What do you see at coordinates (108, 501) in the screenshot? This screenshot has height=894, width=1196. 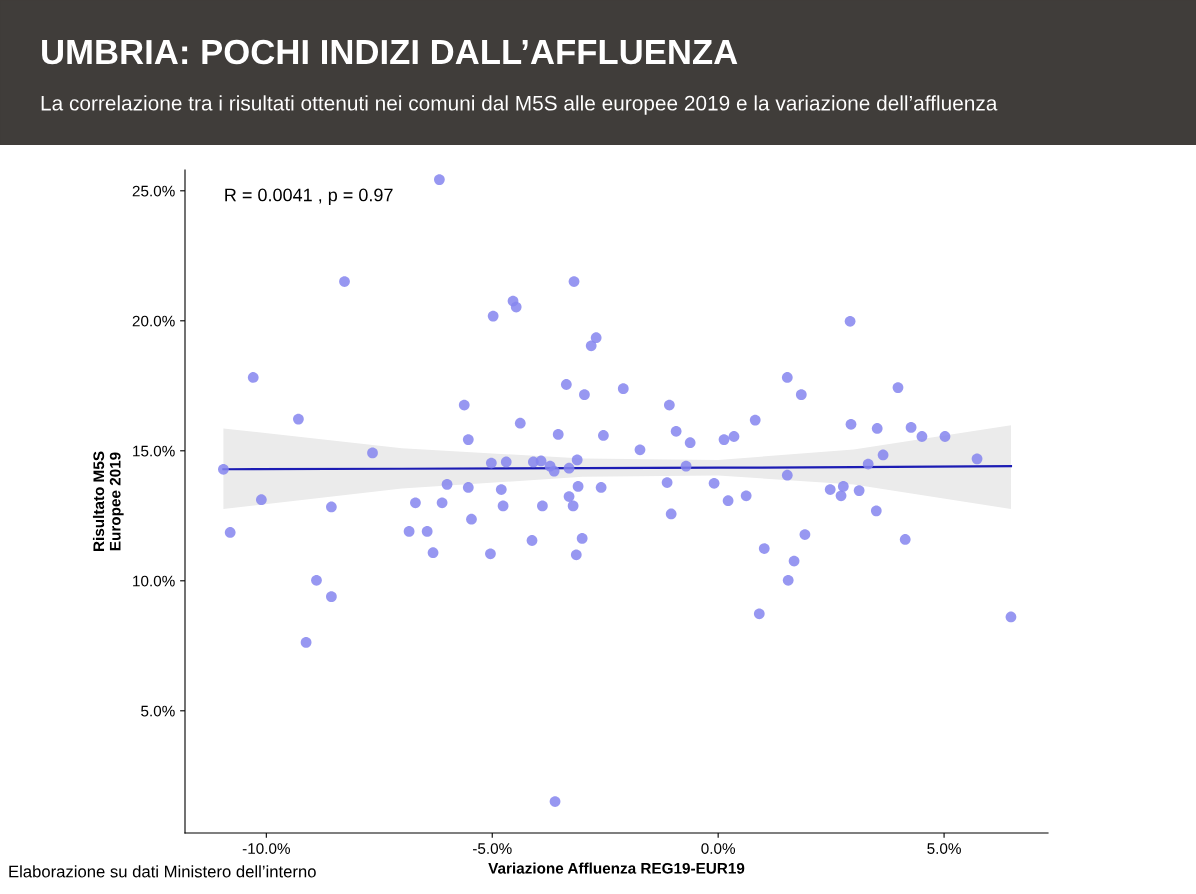 I see `y-axis-title: Risultato M5S Europee 2019` at bounding box center [108, 501].